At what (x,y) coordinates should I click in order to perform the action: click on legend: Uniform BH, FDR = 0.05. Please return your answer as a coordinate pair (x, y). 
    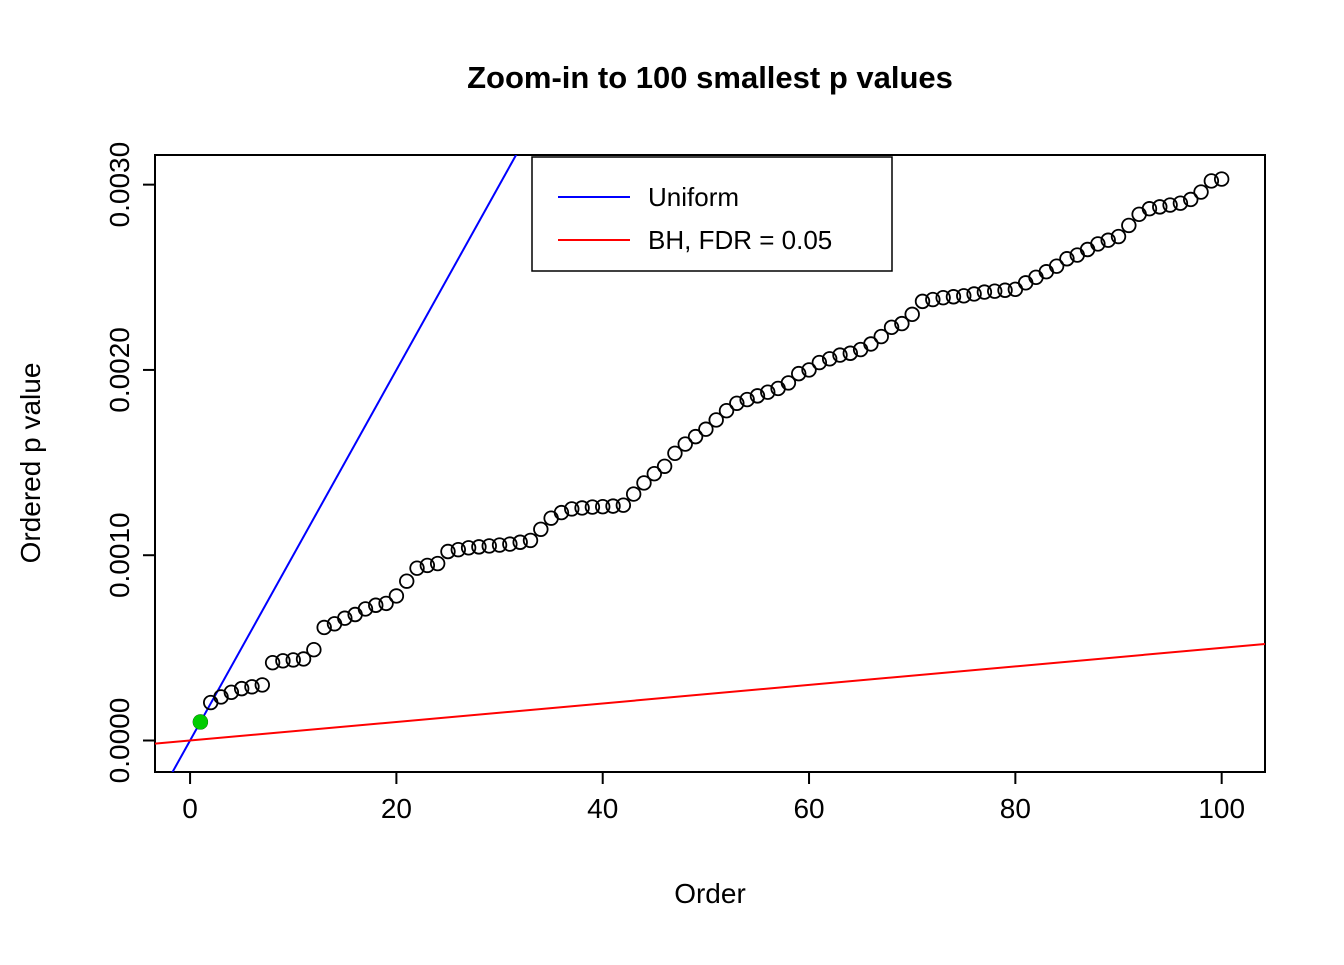
    Looking at the image, I should click on (712, 214).